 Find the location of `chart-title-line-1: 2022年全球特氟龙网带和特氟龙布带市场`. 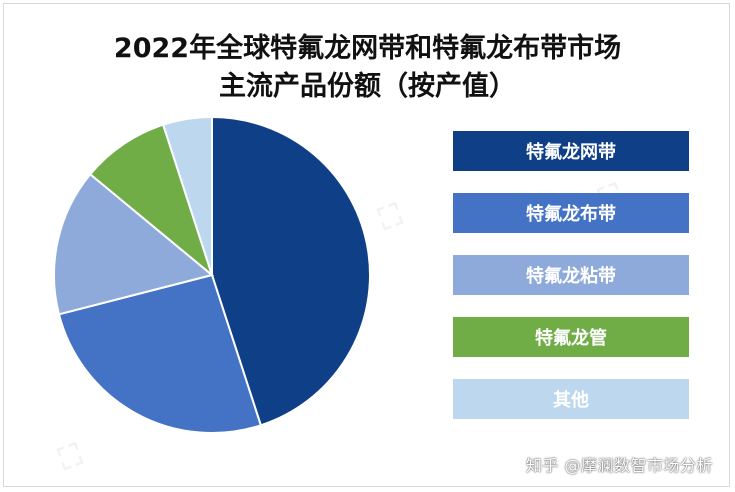

chart-title-line-1: 2022年全球特氟龙网带和特氟龙布带市场 is located at coordinates (367, 48).